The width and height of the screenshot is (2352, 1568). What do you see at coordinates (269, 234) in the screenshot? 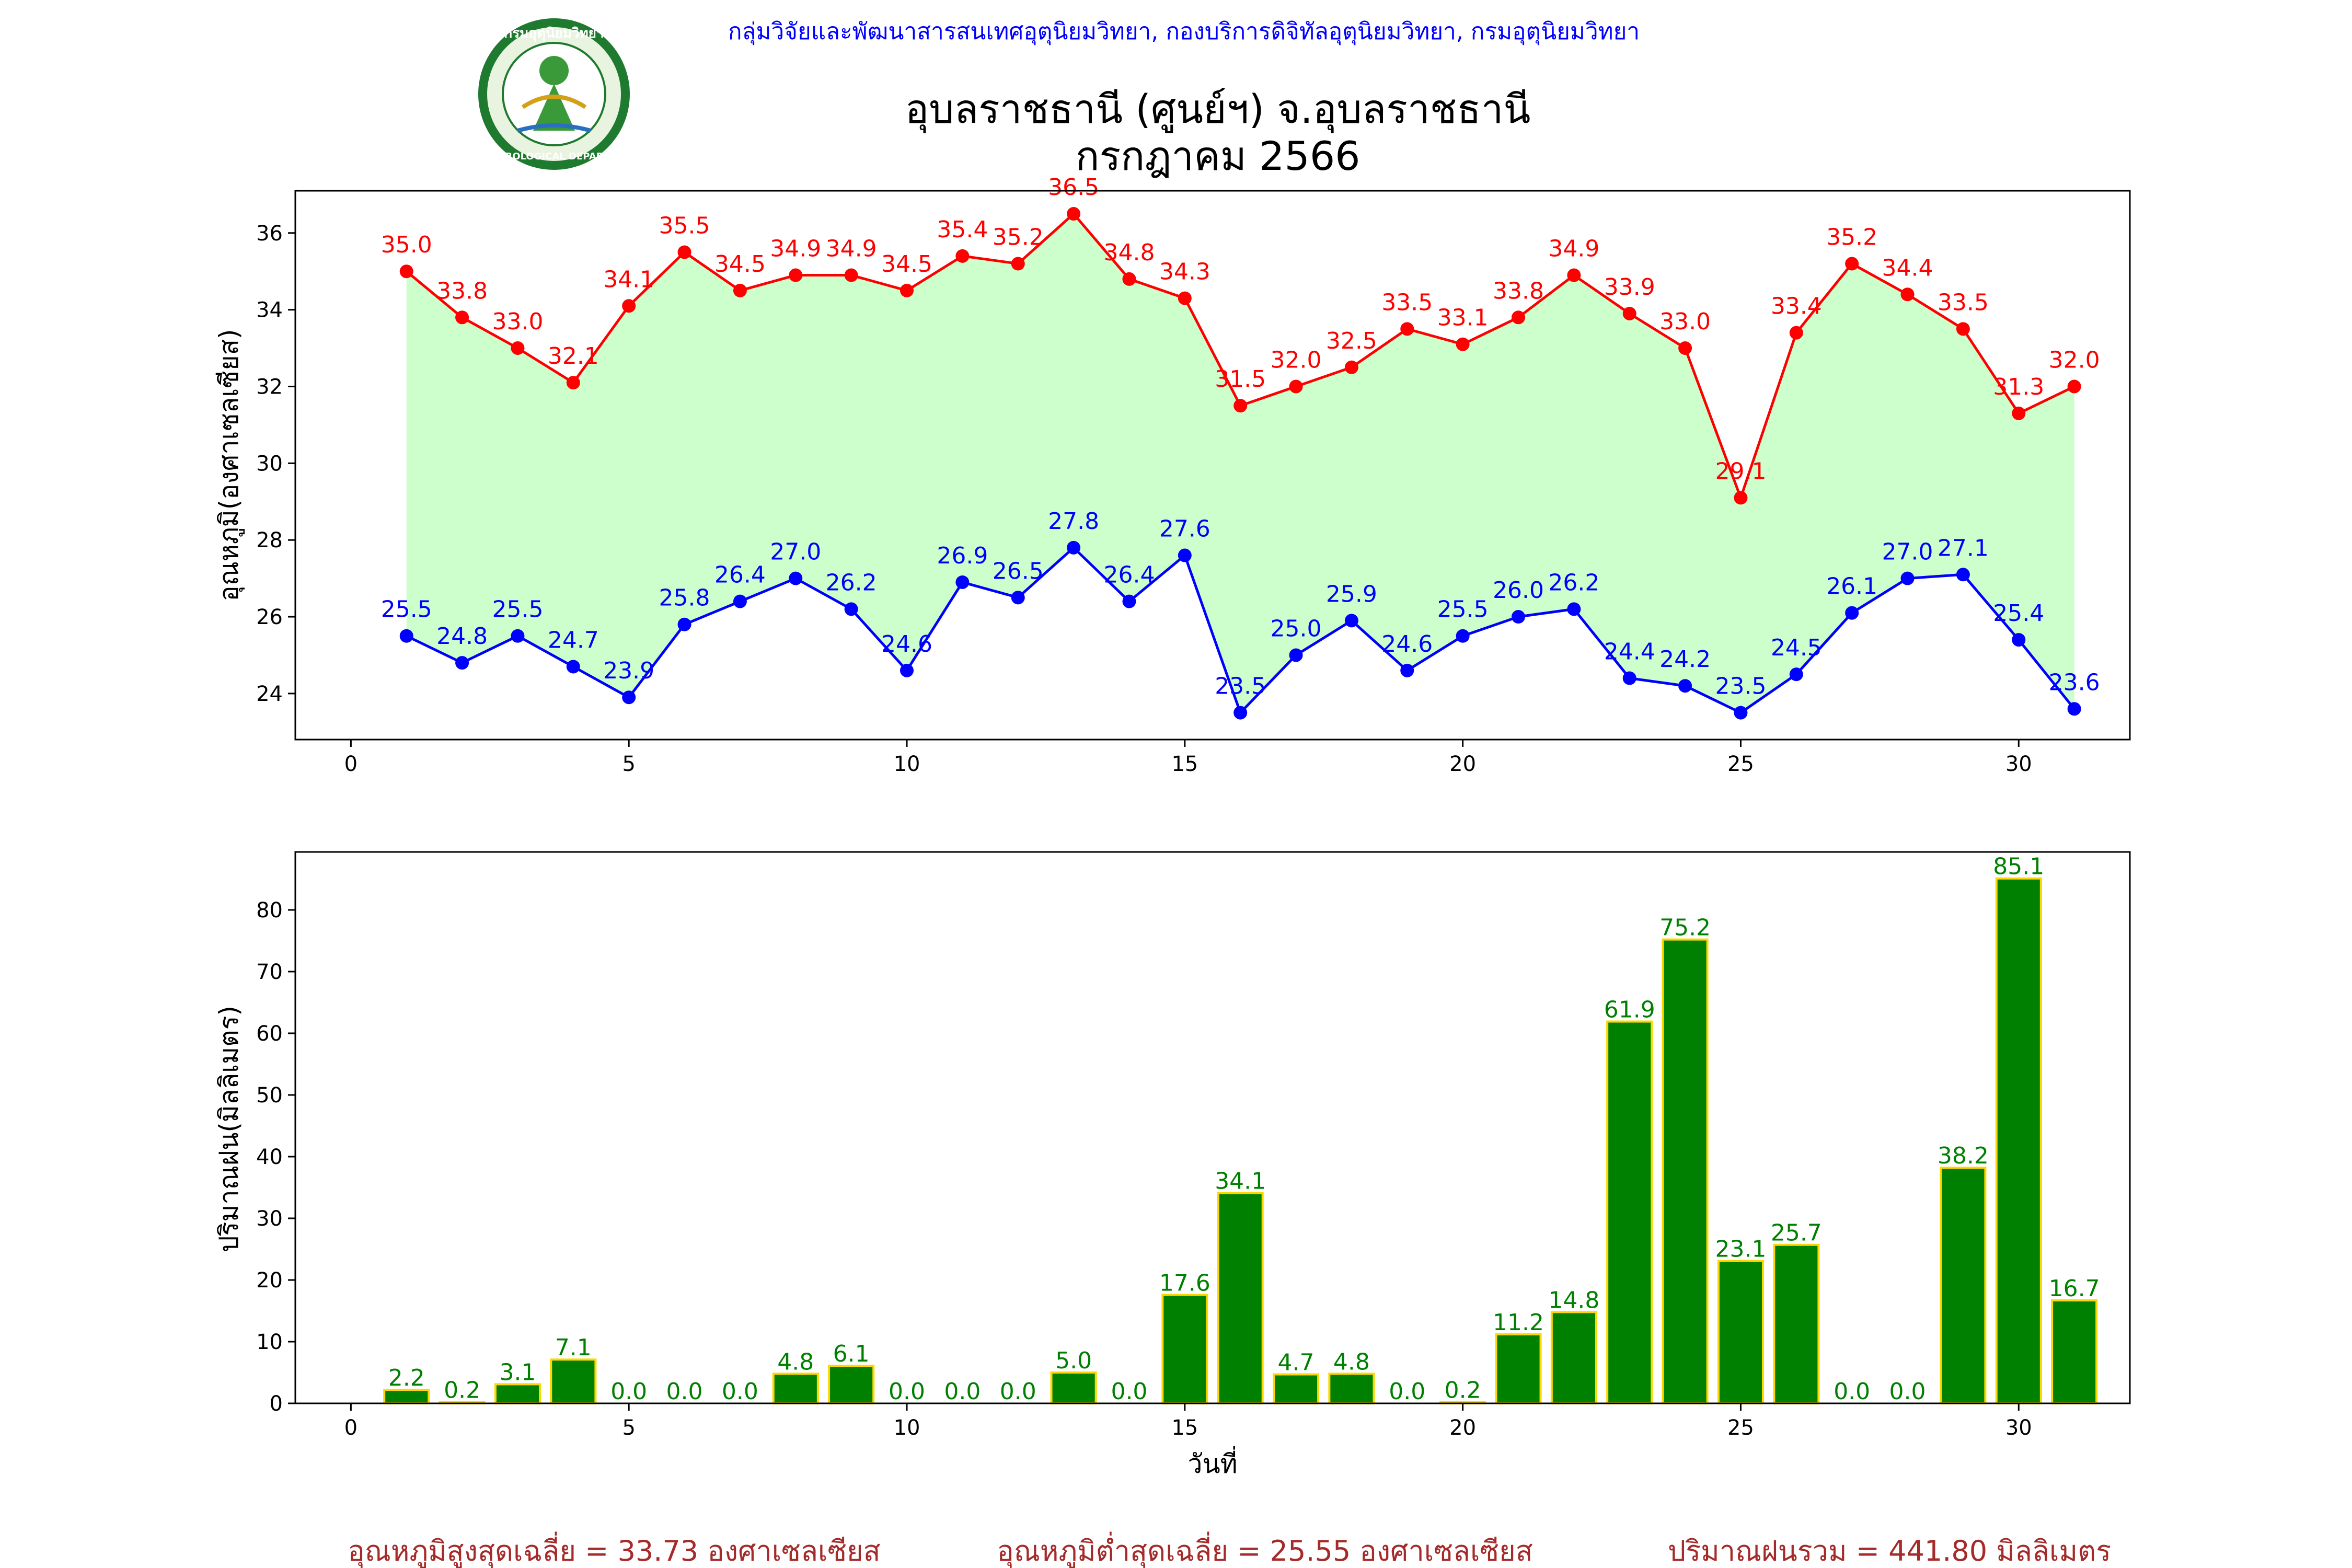
I see `temperature-y-tick-label: 36` at bounding box center [269, 234].